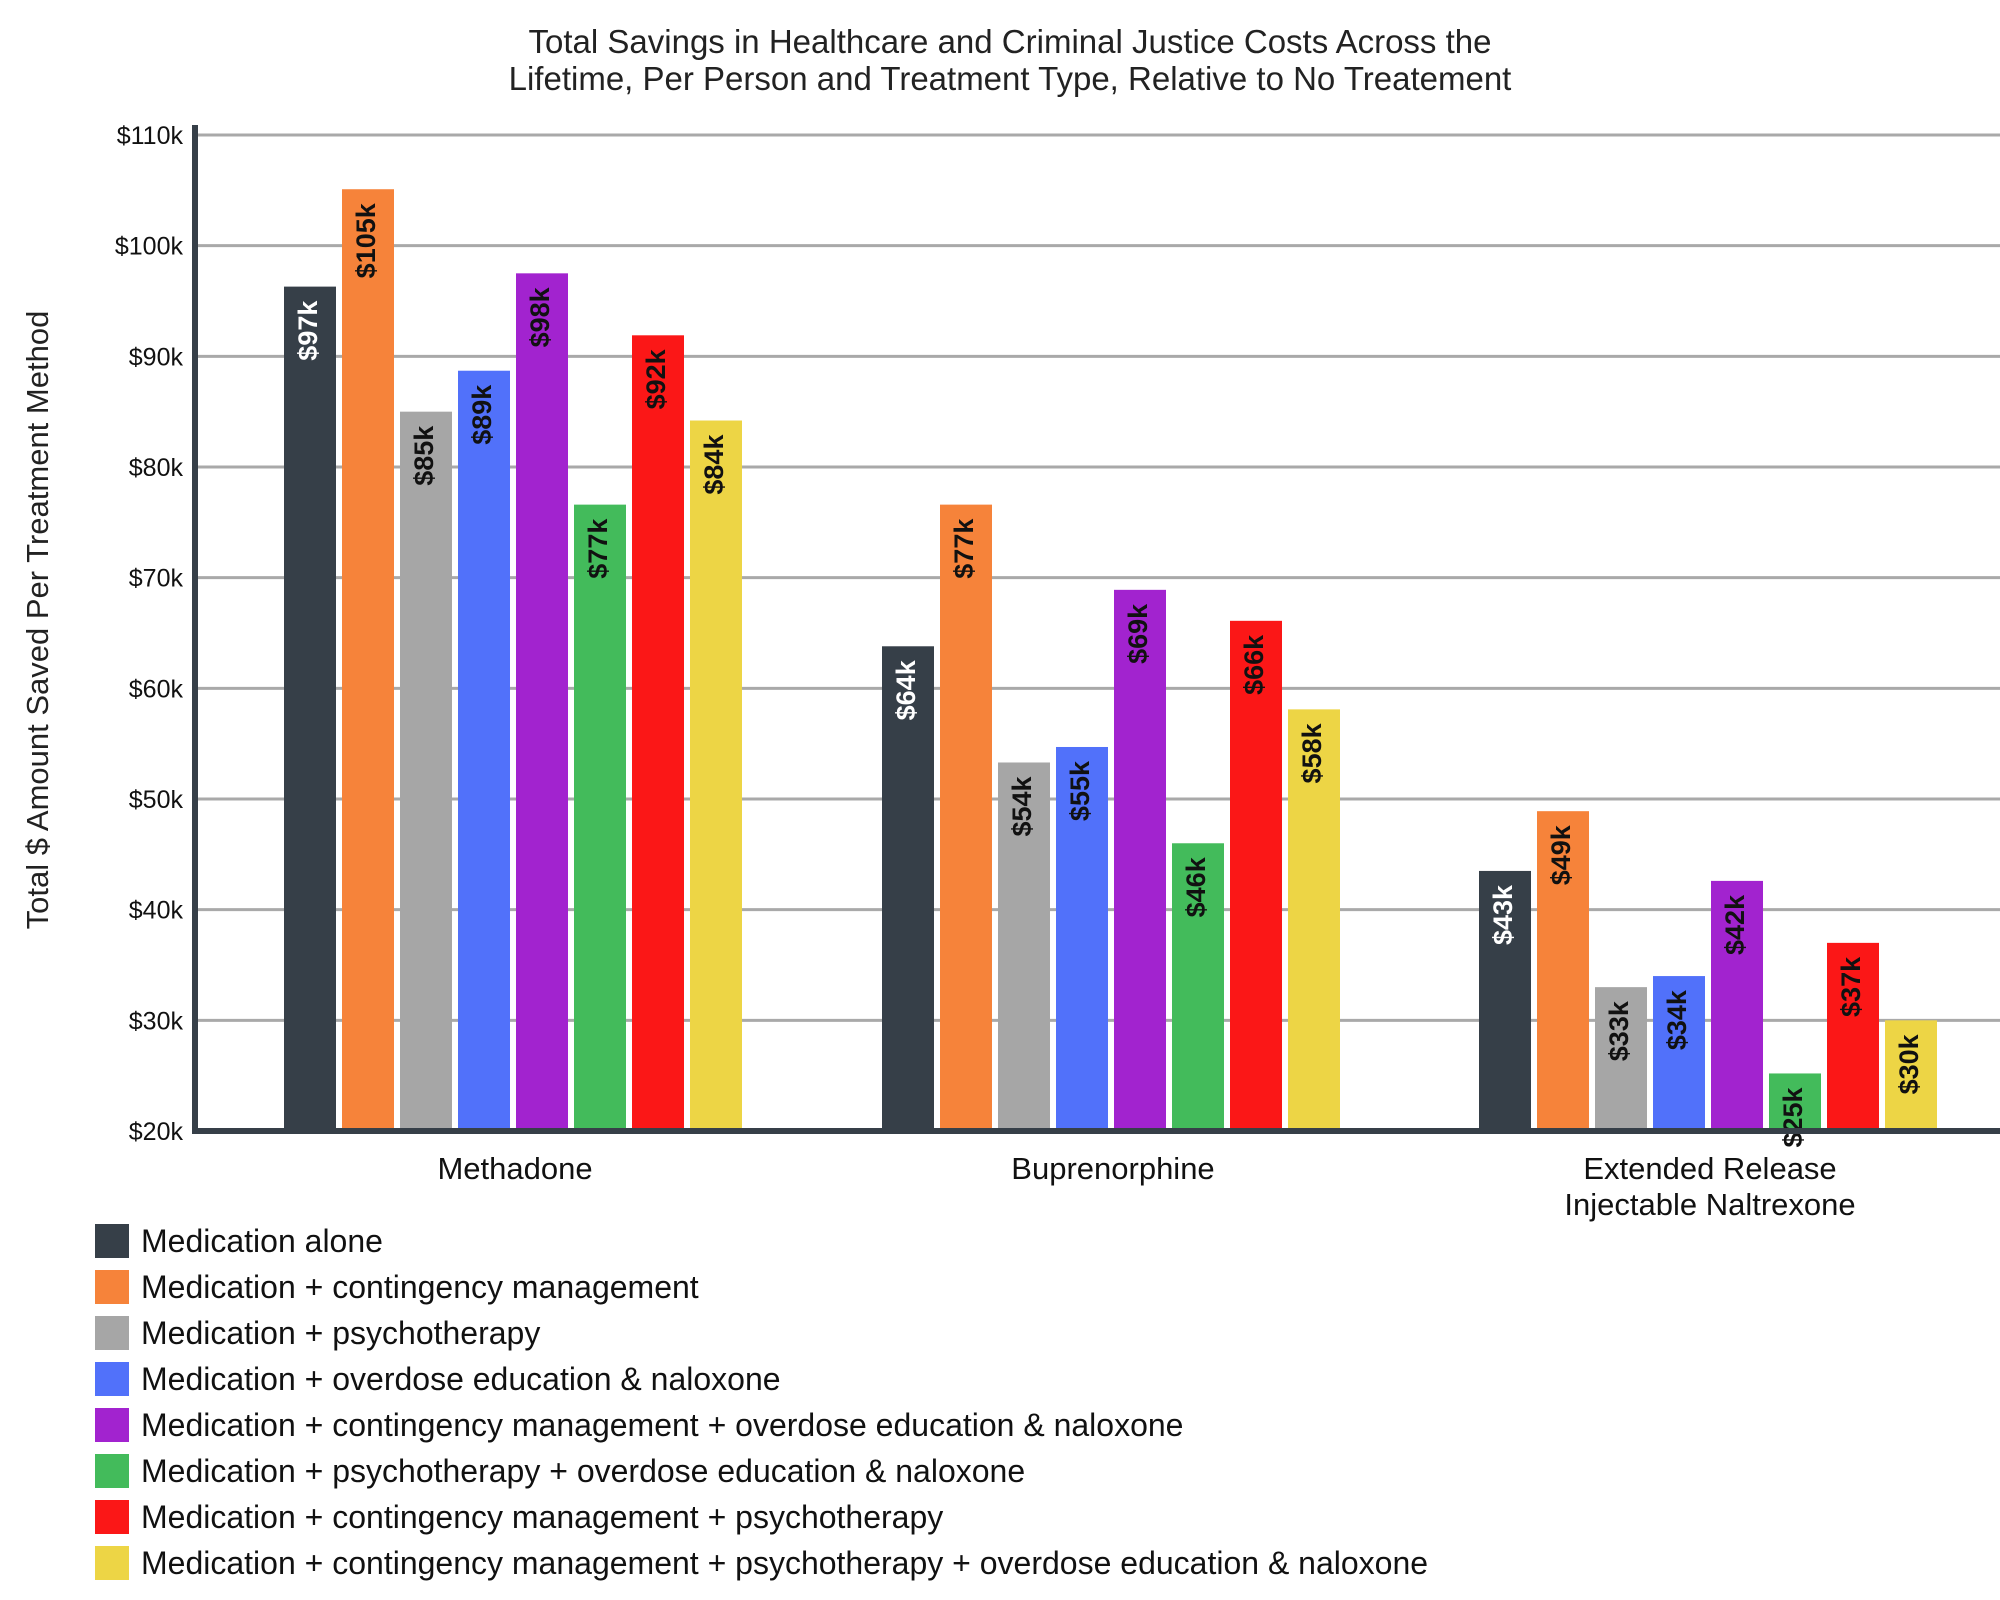 The width and height of the screenshot is (2000, 1600). What do you see at coordinates (761, 1241) in the screenshot?
I see `legend-item: Medication alone` at bounding box center [761, 1241].